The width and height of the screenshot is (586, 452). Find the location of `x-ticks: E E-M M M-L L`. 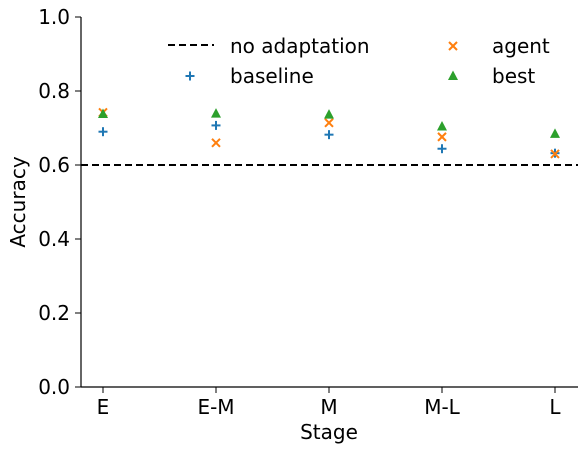

x-ticks: E E-M M M-L L is located at coordinates (329, 403).